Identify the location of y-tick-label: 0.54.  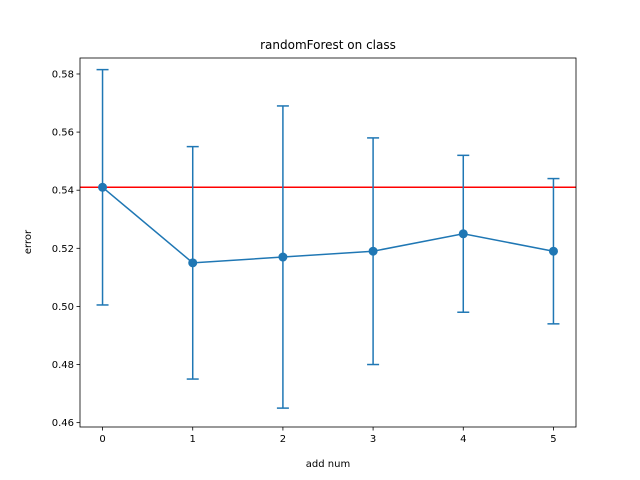
(63, 191).